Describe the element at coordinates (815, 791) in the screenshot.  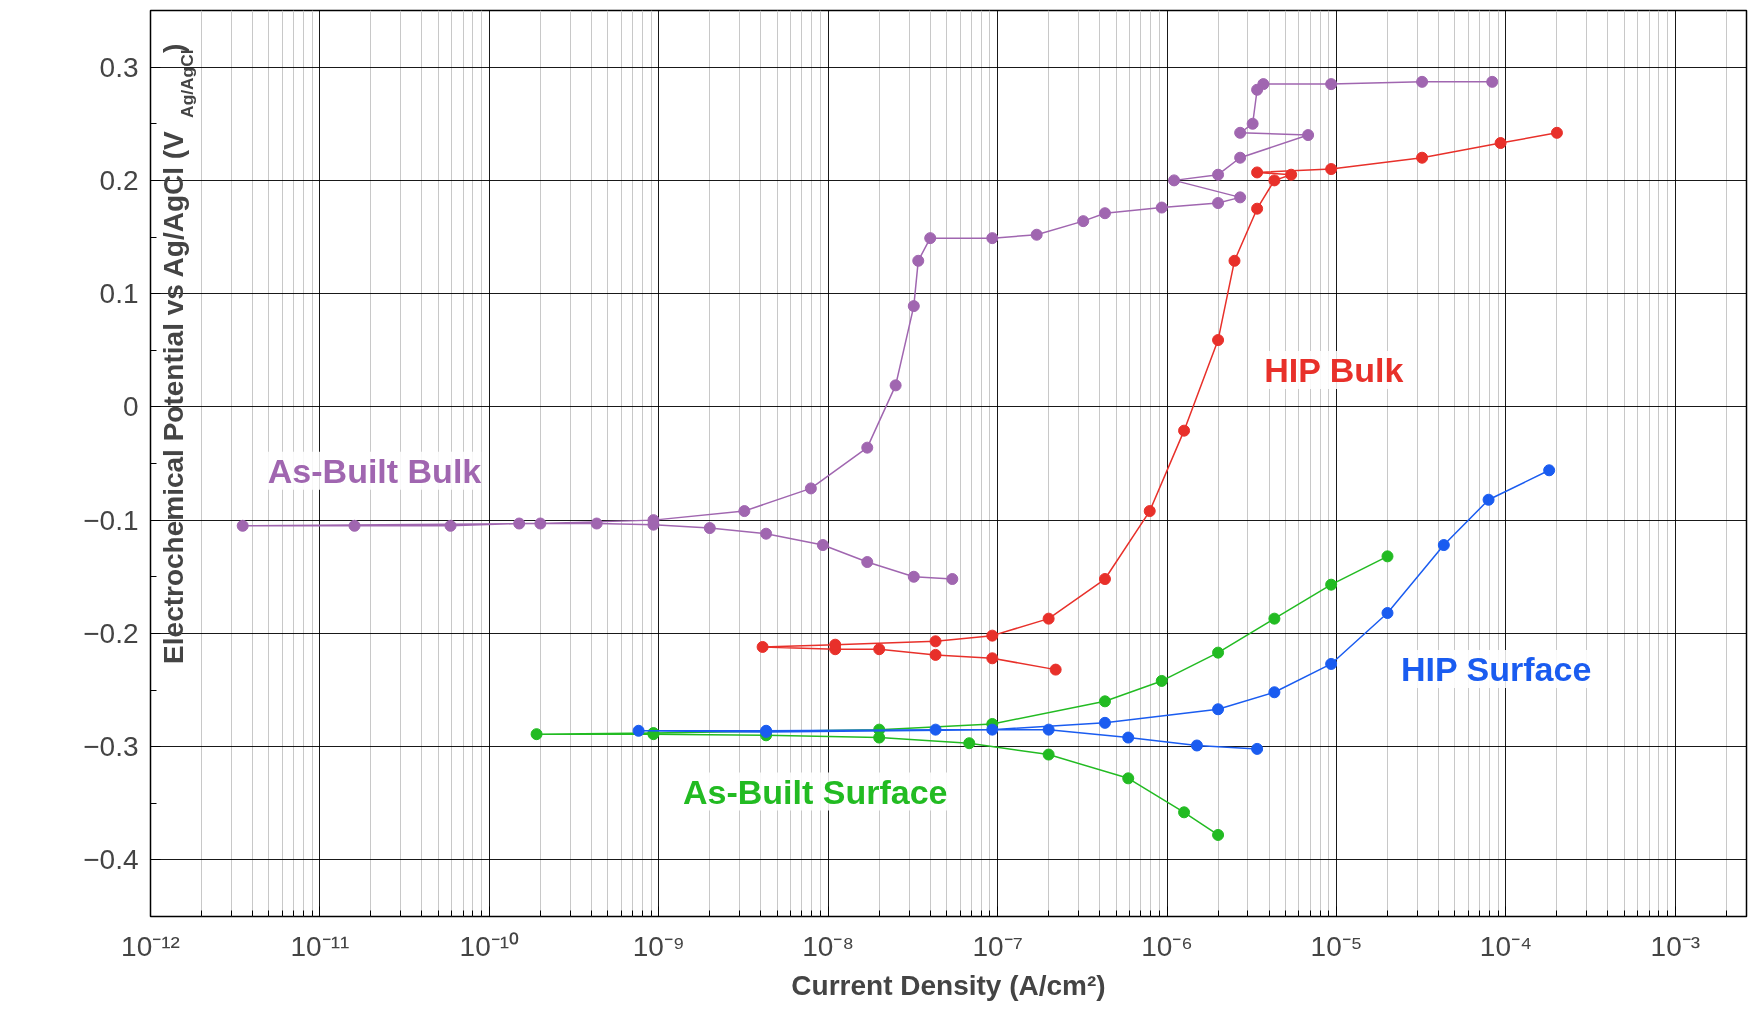
I see `series-label: As-Built Surface` at that location.